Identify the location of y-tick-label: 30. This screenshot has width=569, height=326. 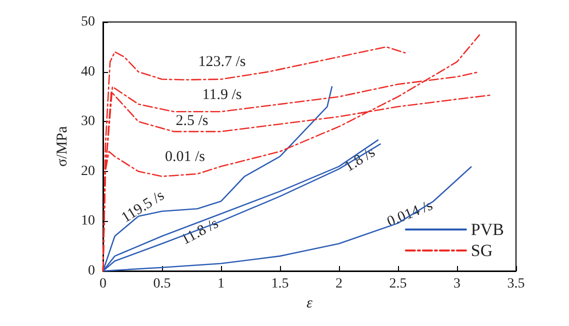
(88, 122).